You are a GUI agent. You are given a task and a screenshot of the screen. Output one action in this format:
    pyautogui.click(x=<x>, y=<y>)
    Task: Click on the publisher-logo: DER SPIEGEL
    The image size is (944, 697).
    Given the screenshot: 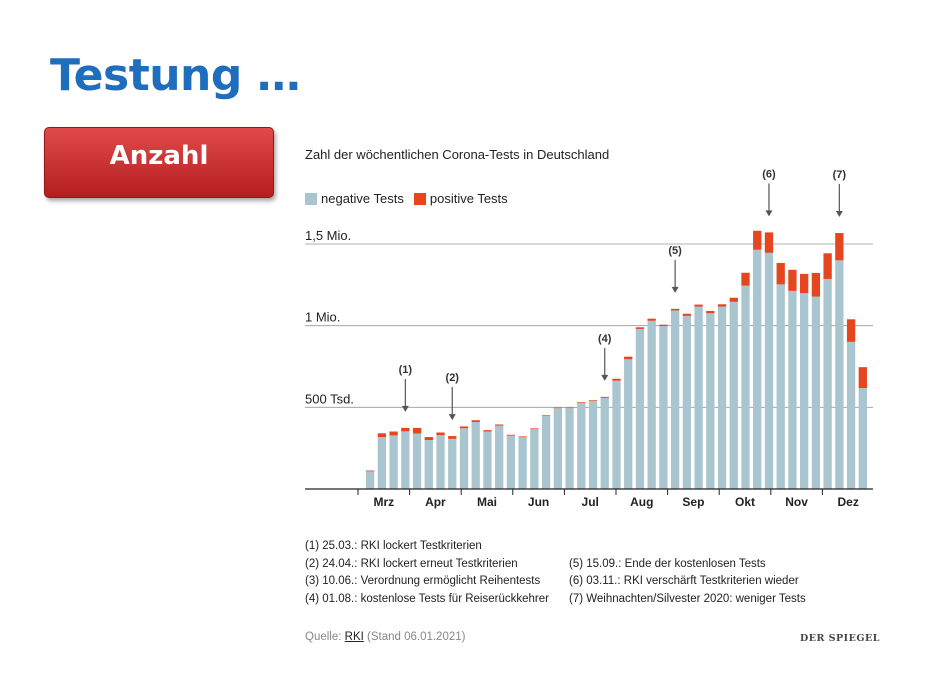 What is the action you would take?
    pyautogui.click(x=840, y=638)
    